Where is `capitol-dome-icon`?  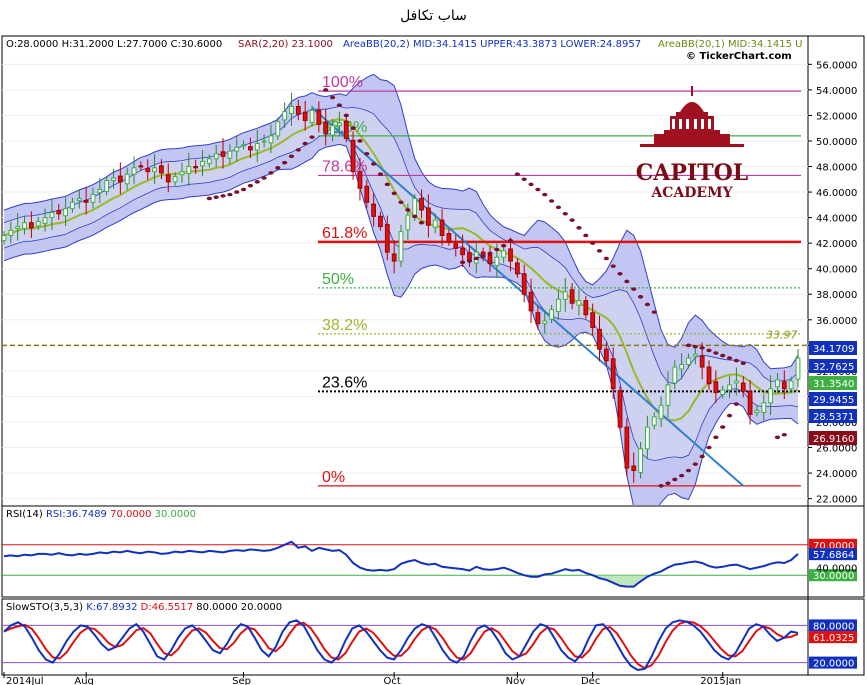
capitol-dome-icon is located at coordinates (692, 116).